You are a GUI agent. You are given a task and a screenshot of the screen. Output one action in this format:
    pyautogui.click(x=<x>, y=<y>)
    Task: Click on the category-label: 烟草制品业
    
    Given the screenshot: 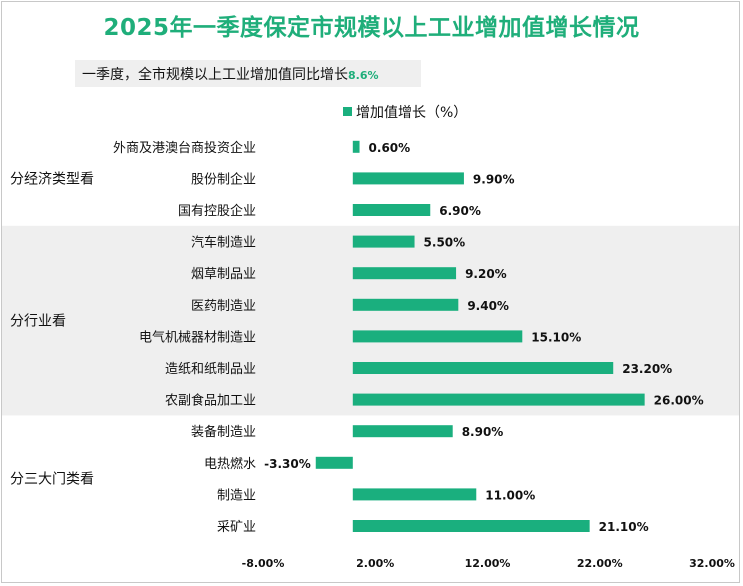 What is the action you would take?
    pyautogui.click(x=223, y=274)
    